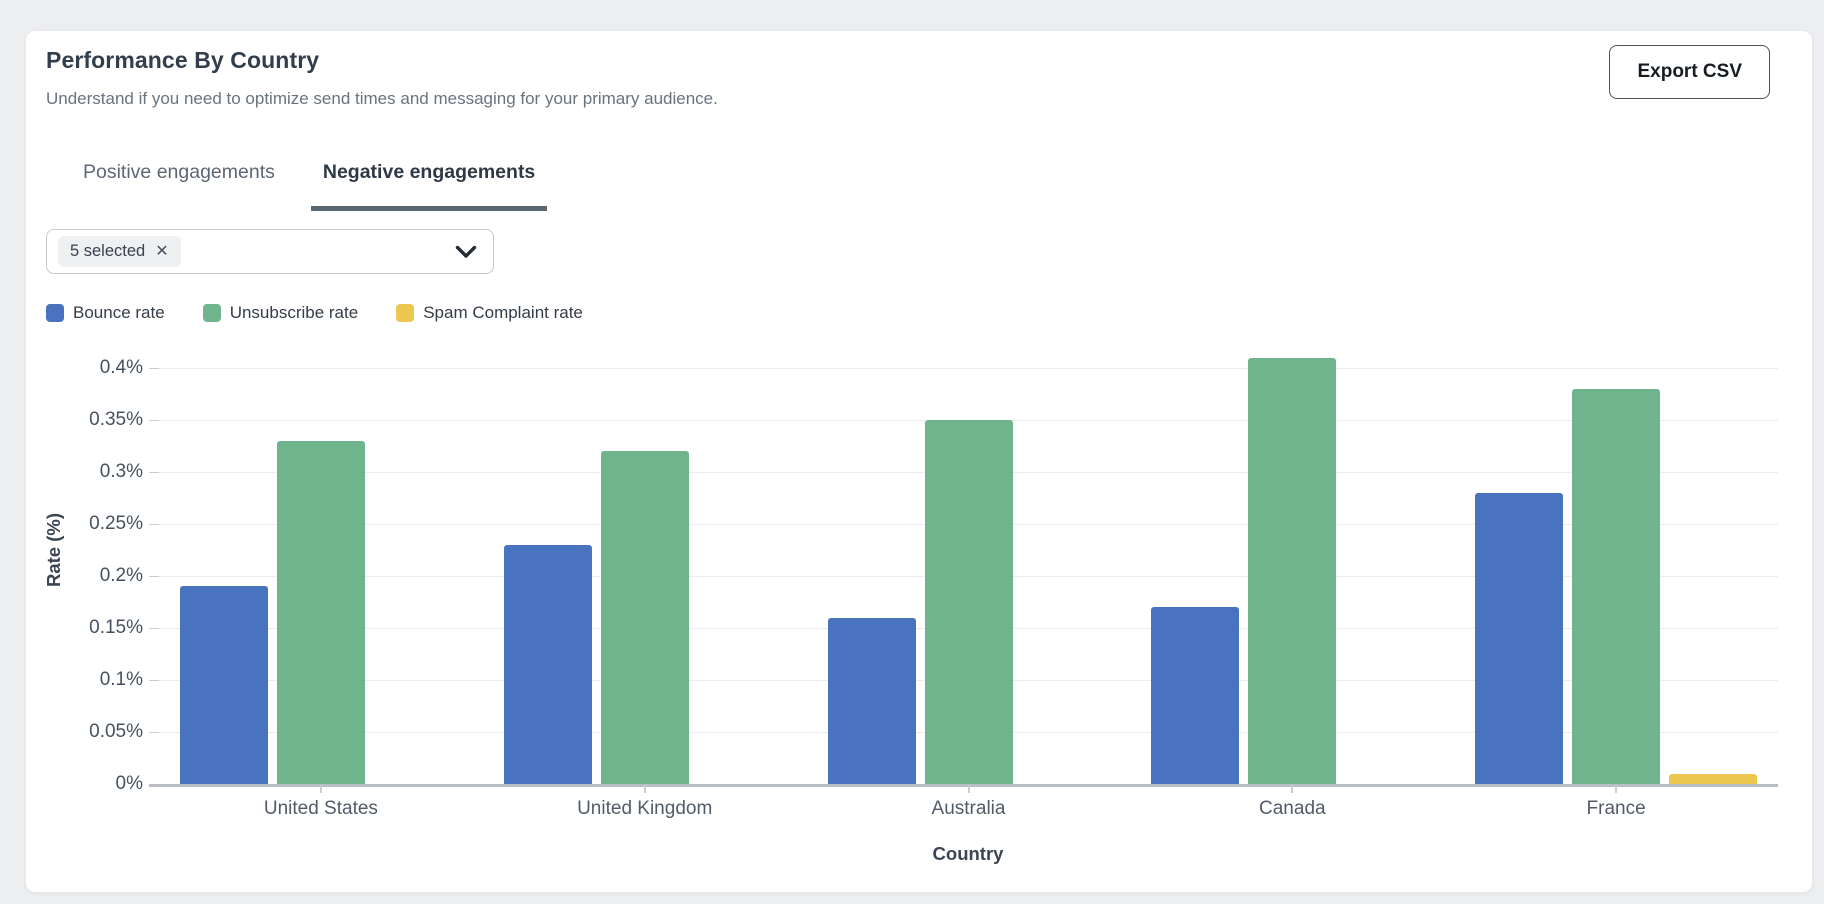 This screenshot has width=1824, height=904. I want to click on engagement-tabs: Positive engagements Negative engagements, so click(309, 186).